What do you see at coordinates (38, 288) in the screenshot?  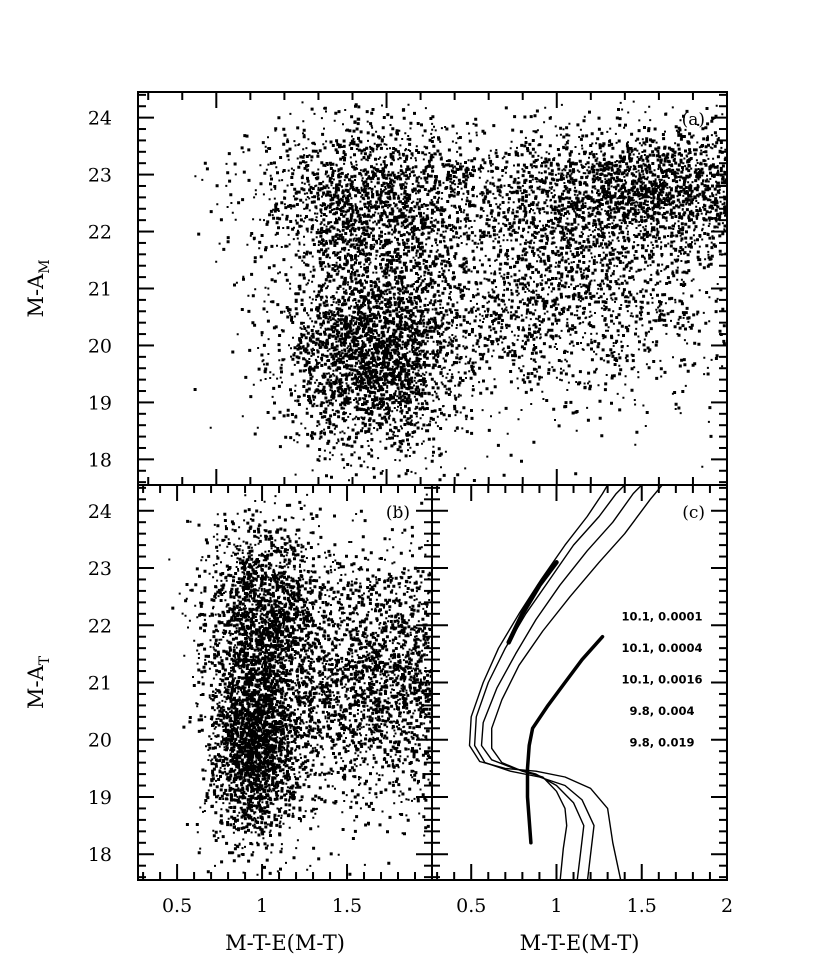 I see `y-axis-label-a: M-AM` at bounding box center [38, 288].